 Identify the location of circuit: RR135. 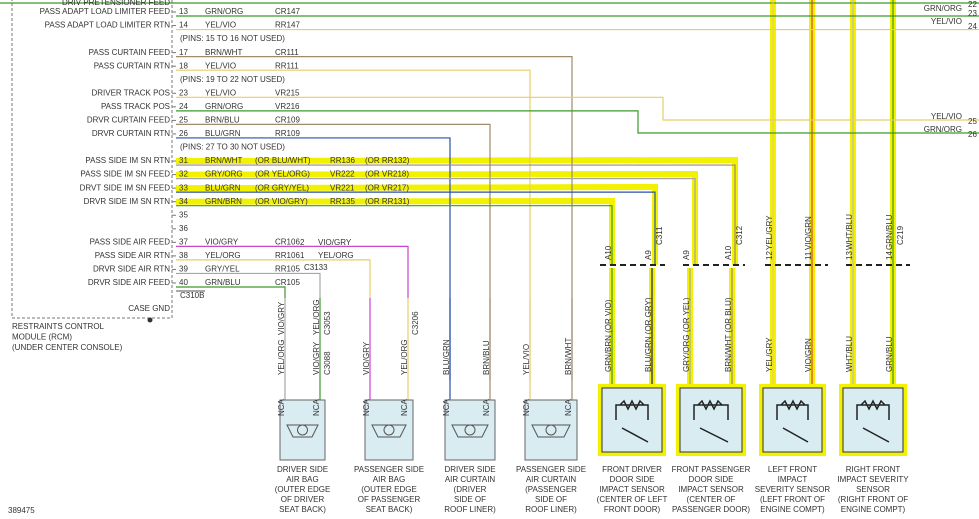
(342, 201).